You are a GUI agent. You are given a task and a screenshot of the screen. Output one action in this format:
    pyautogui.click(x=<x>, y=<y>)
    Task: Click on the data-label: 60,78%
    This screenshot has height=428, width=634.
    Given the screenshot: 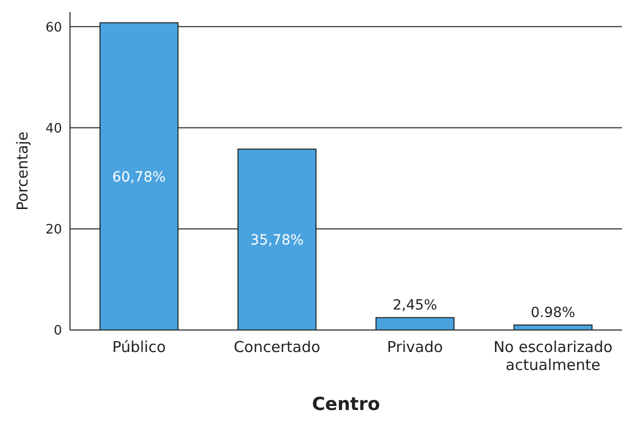 What is the action you would take?
    pyautogui.click(x=139, y=177)
    